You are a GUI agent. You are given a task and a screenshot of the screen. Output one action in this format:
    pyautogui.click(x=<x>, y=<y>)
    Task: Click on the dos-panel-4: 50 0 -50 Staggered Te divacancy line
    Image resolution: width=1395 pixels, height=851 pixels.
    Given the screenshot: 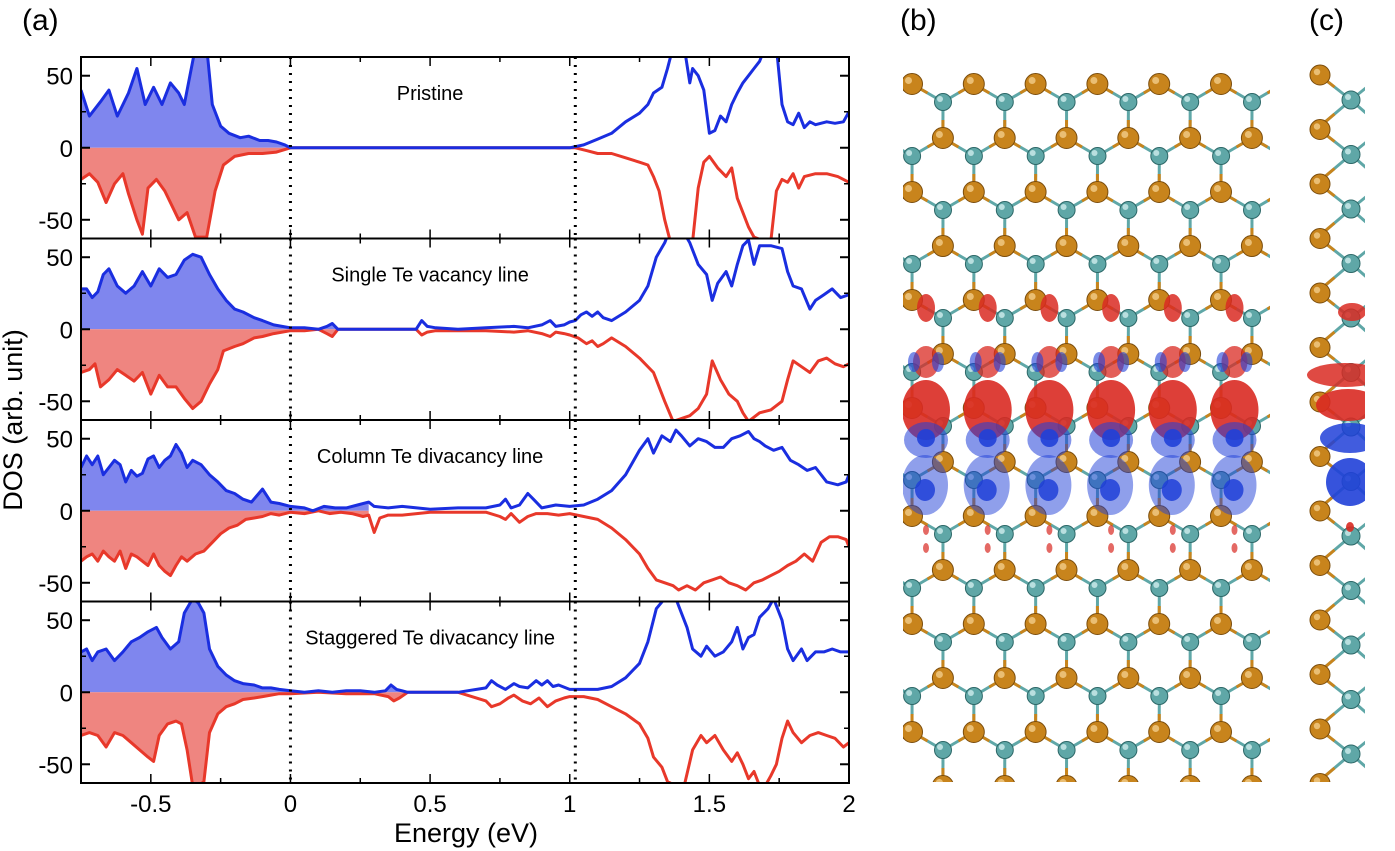 What is the action you would take?
    pyautogui.click(x=444, y=692)
    